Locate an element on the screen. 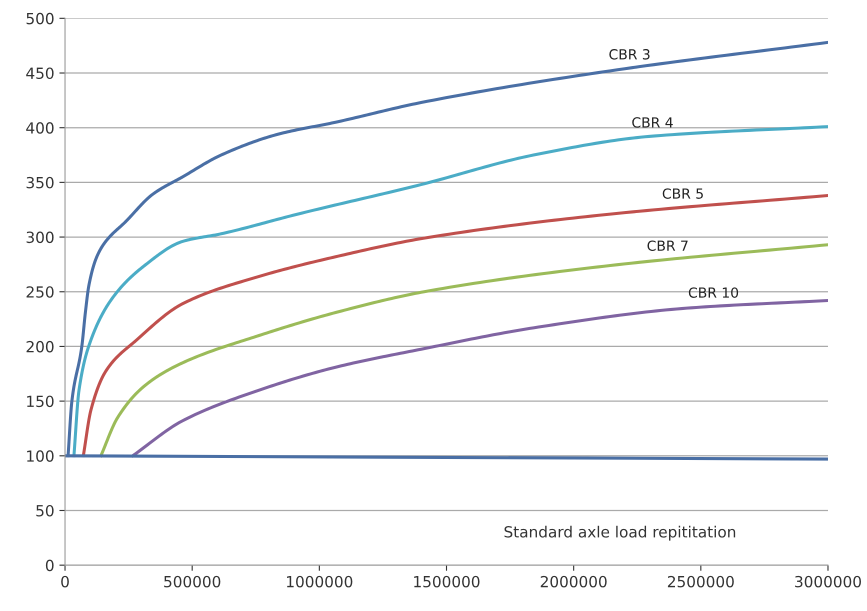 The height and width of the screenshot is (611, 867). y-tick-label: 350 is located at coordinates (40, 182).